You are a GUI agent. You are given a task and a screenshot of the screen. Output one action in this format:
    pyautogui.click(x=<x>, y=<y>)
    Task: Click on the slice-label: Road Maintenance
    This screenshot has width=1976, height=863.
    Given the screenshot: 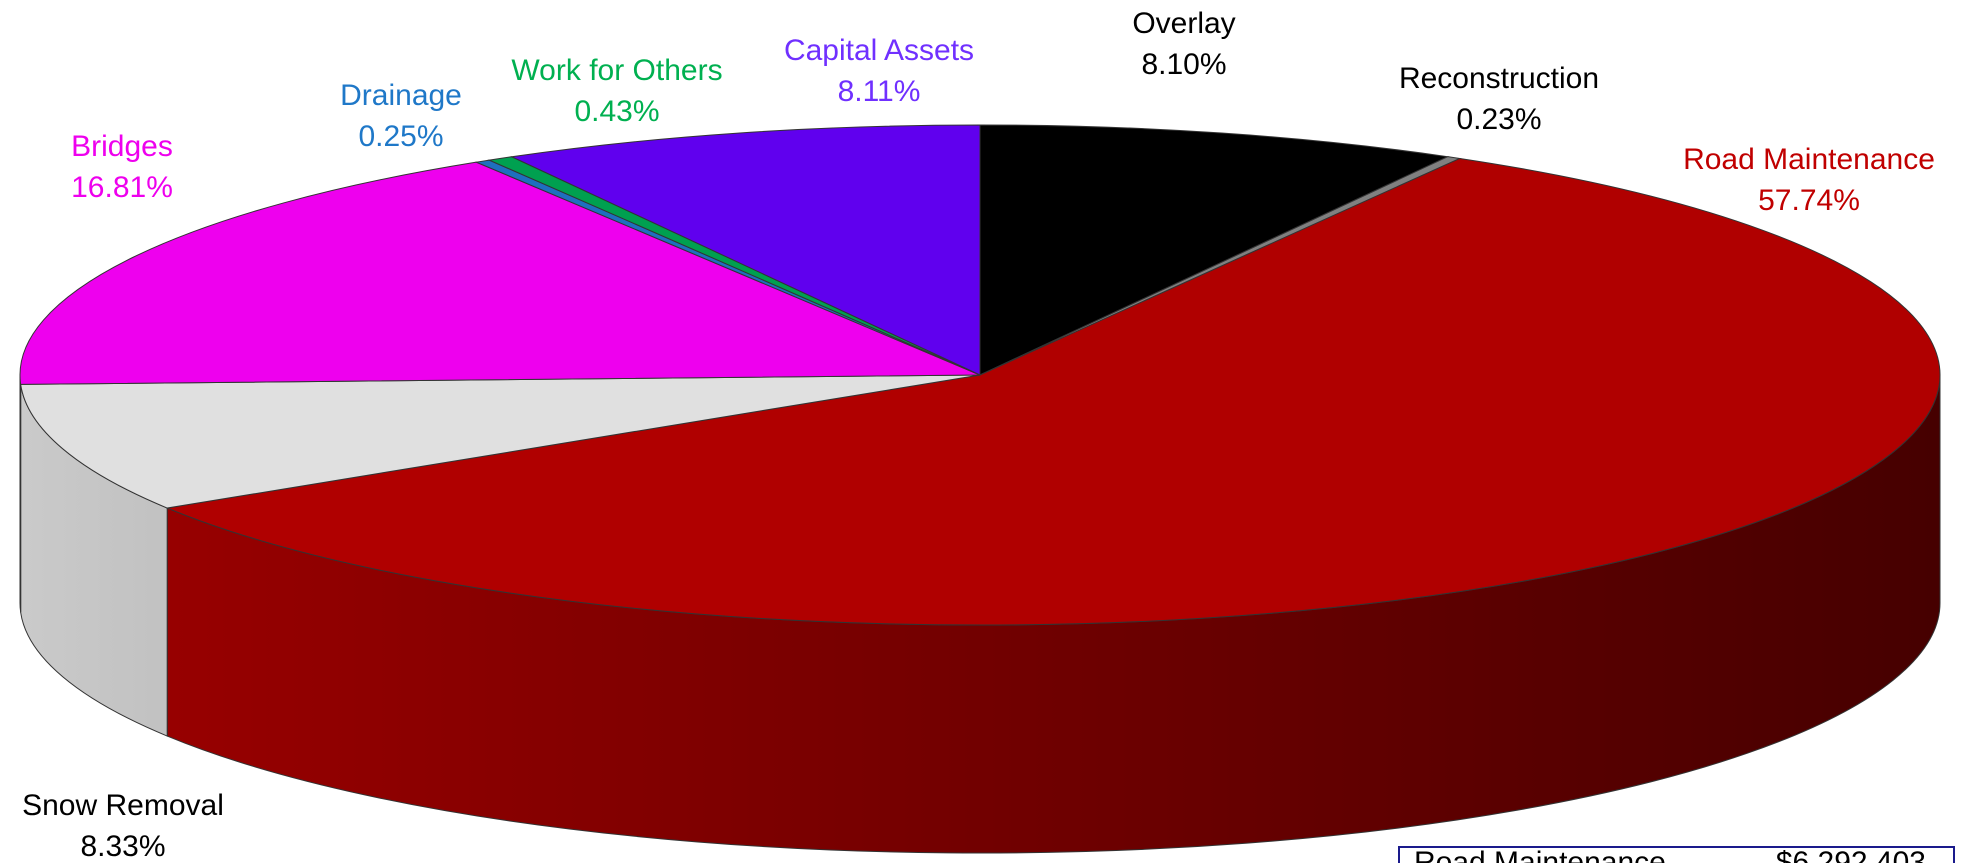 What is the action you would take?
    pyautogui.click(x=1809, y=159)
    